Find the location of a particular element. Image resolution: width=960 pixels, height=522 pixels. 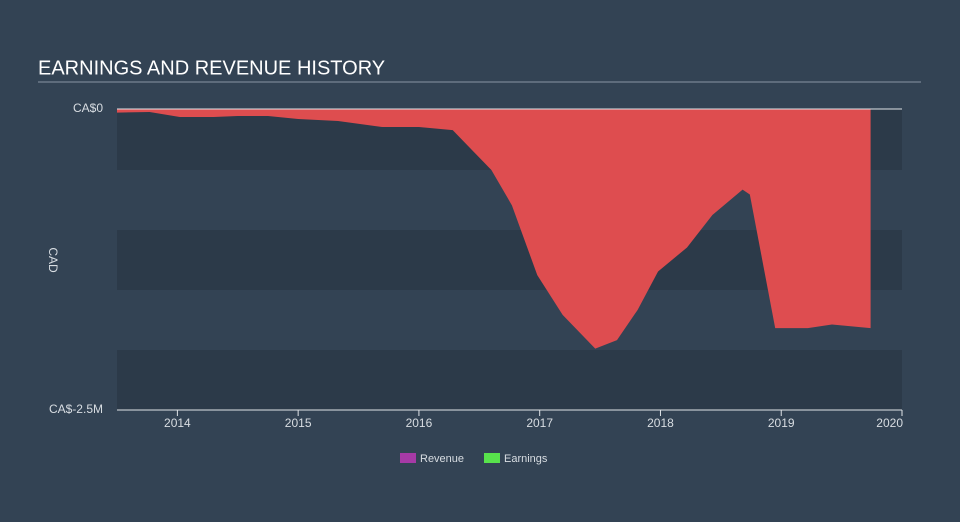

legend-label: Revenue is located at coordinates (442, 459).